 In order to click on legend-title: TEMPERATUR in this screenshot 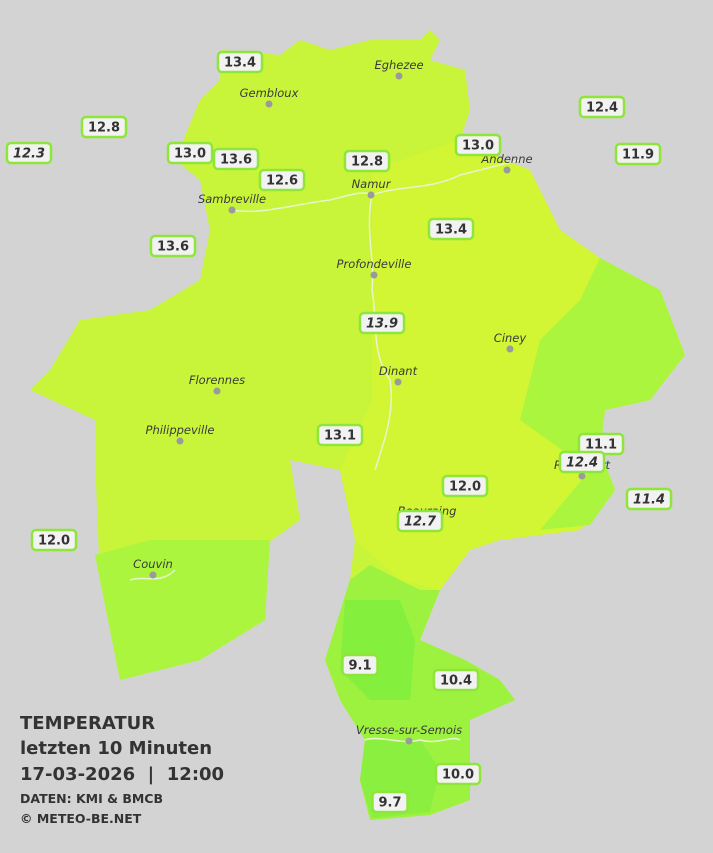, I will do `click(87, 723)`.